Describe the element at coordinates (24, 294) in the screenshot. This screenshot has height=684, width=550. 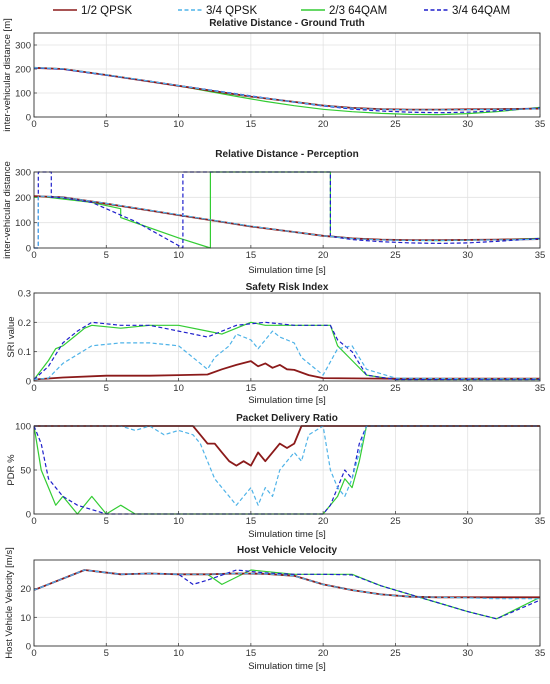
I see `y-tick-label: 0.3` at that location.